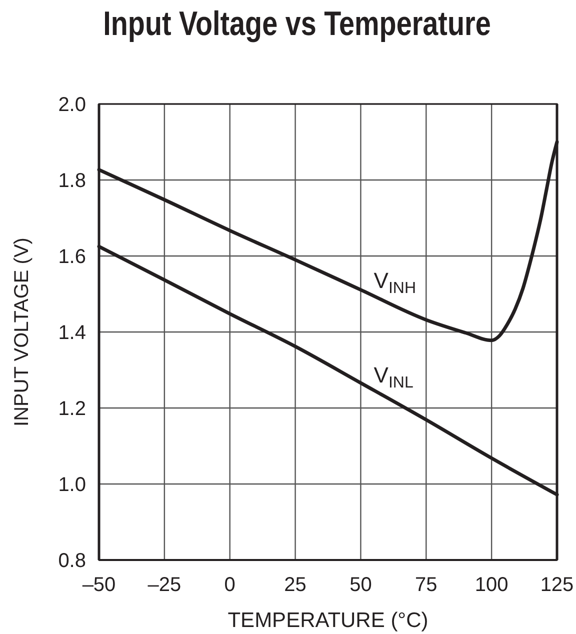 The width and height of the screenshot is (576, 634). I want to click on x-tick-label: 75, so click(426, 585).